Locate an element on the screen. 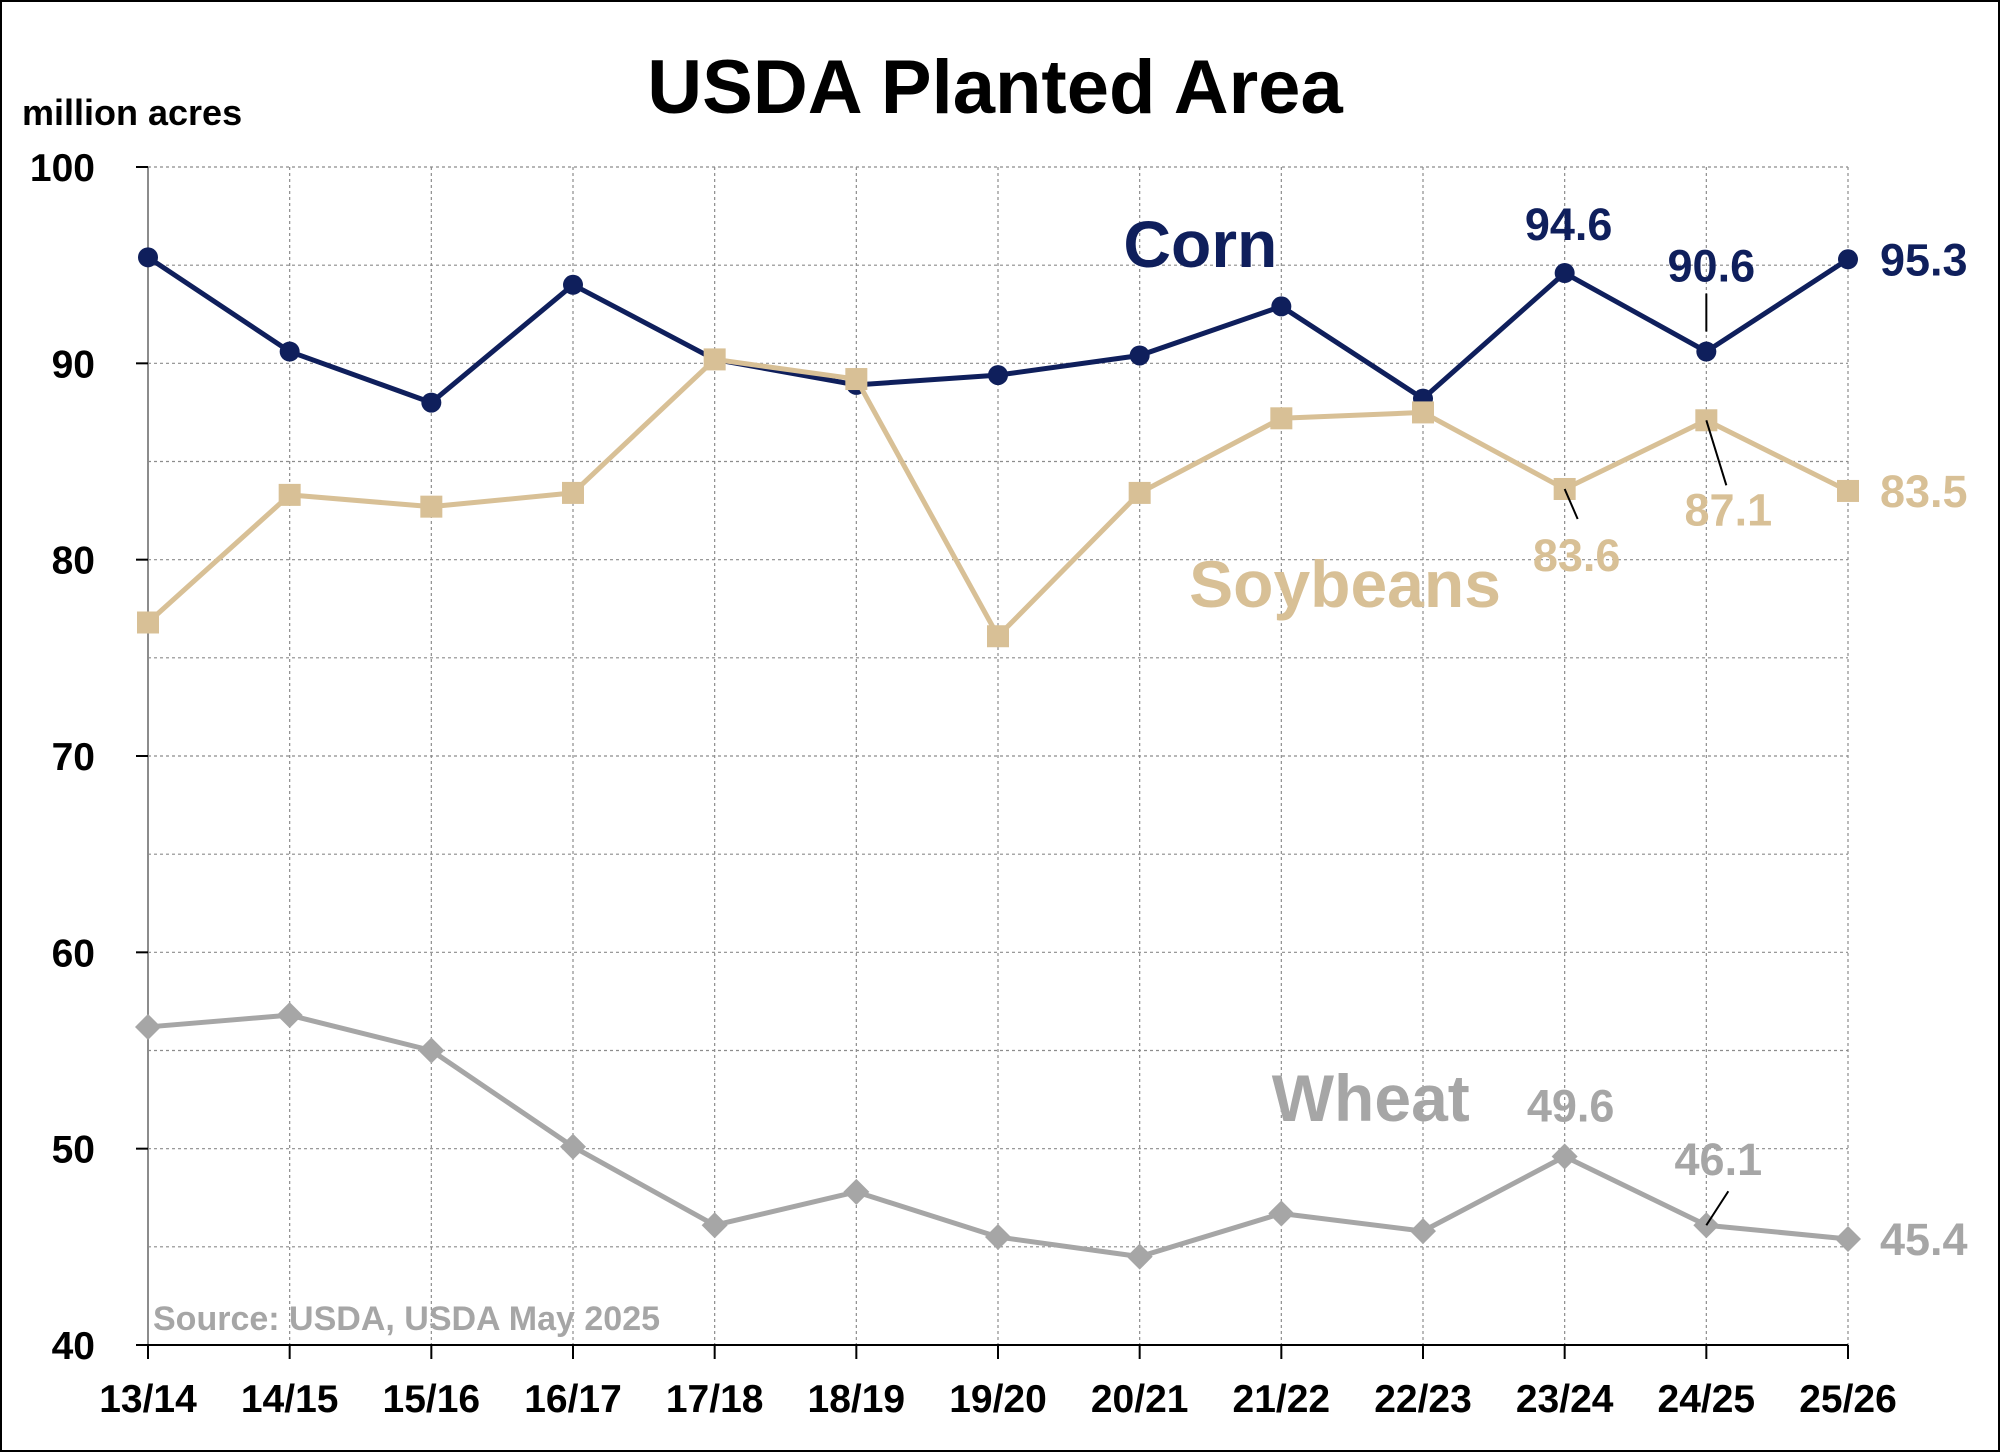 The image size is (2000, 1452). x-tick-label: 16/17 is located at coordinates (573, 1399).